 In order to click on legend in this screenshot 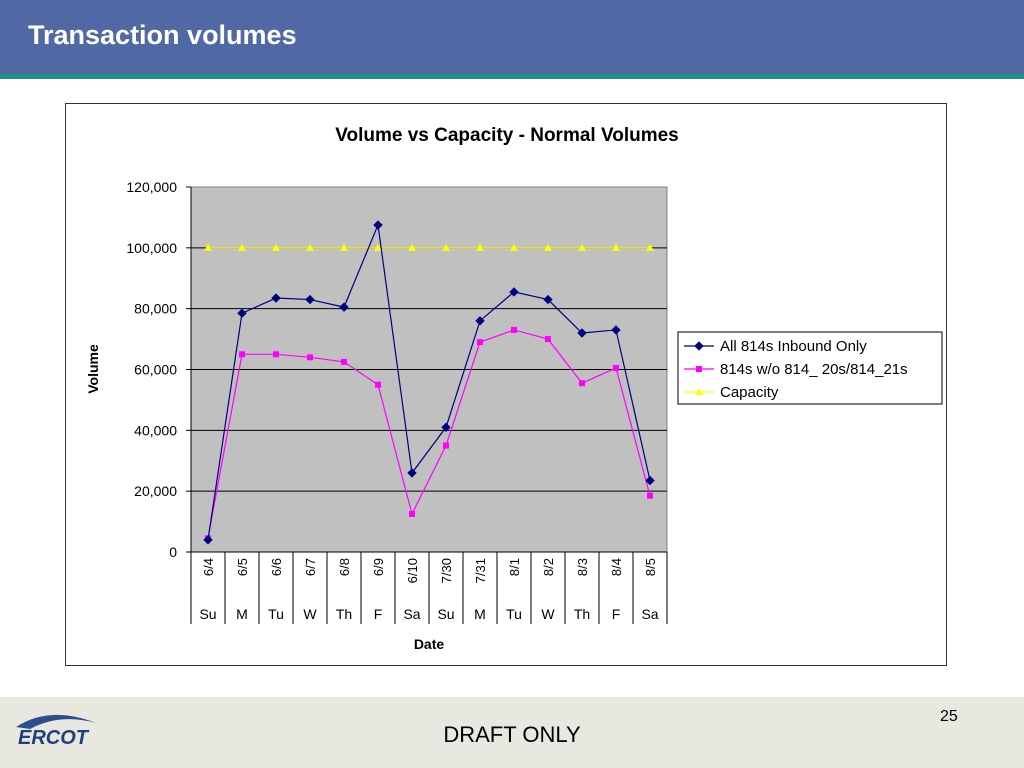, I will do `click(810, 368)`.